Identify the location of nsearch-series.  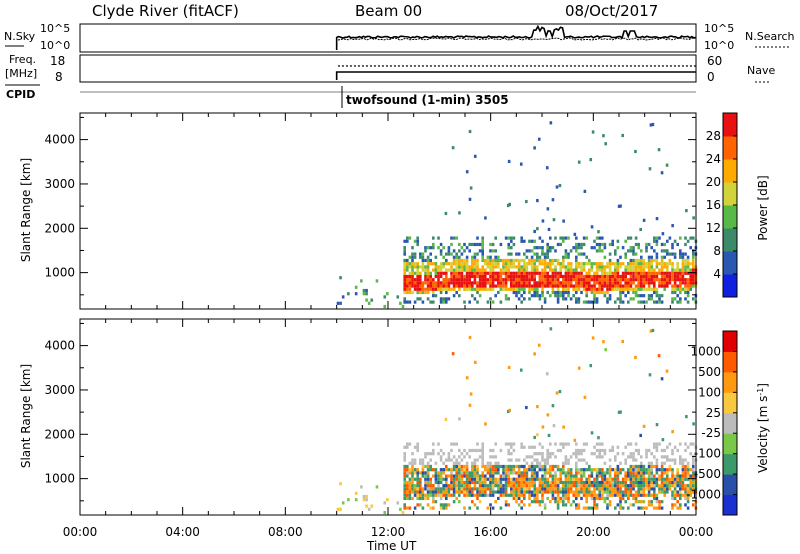
(516, 39).